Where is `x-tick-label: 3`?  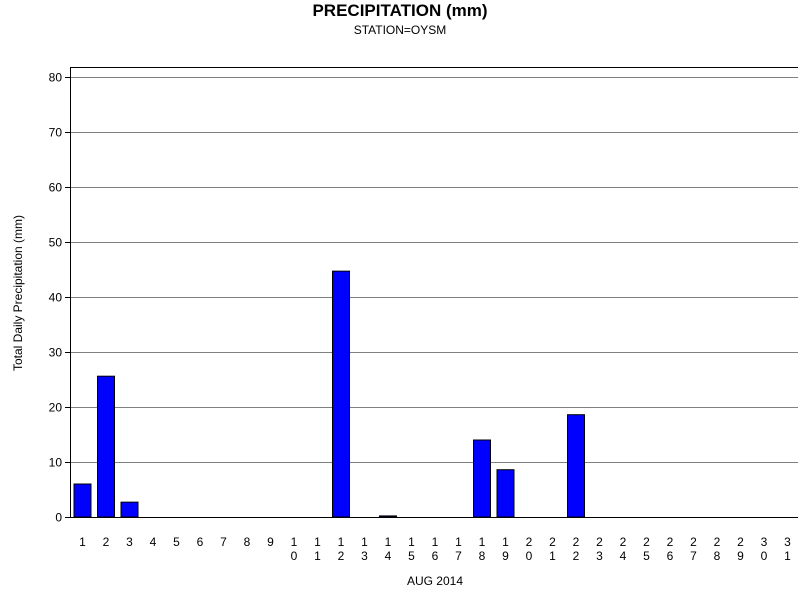 x-tick-label: 3 is located at coordinates (129, 542).